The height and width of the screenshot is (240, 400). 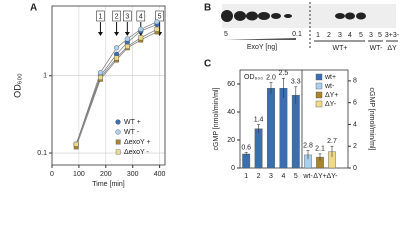 What do you see at coordinates (376, 48) in the screenshot?
I see `group: WT-` at bounding box center [376, 48].